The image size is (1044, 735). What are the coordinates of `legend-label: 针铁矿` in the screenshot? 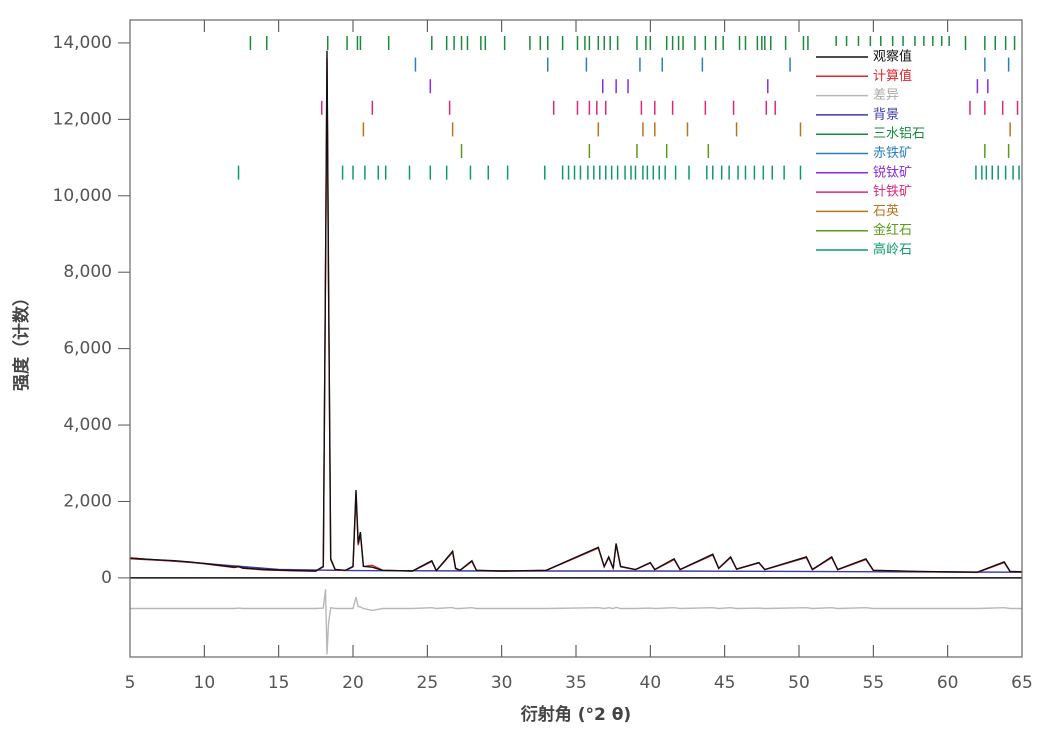 It's located at (892, 192).